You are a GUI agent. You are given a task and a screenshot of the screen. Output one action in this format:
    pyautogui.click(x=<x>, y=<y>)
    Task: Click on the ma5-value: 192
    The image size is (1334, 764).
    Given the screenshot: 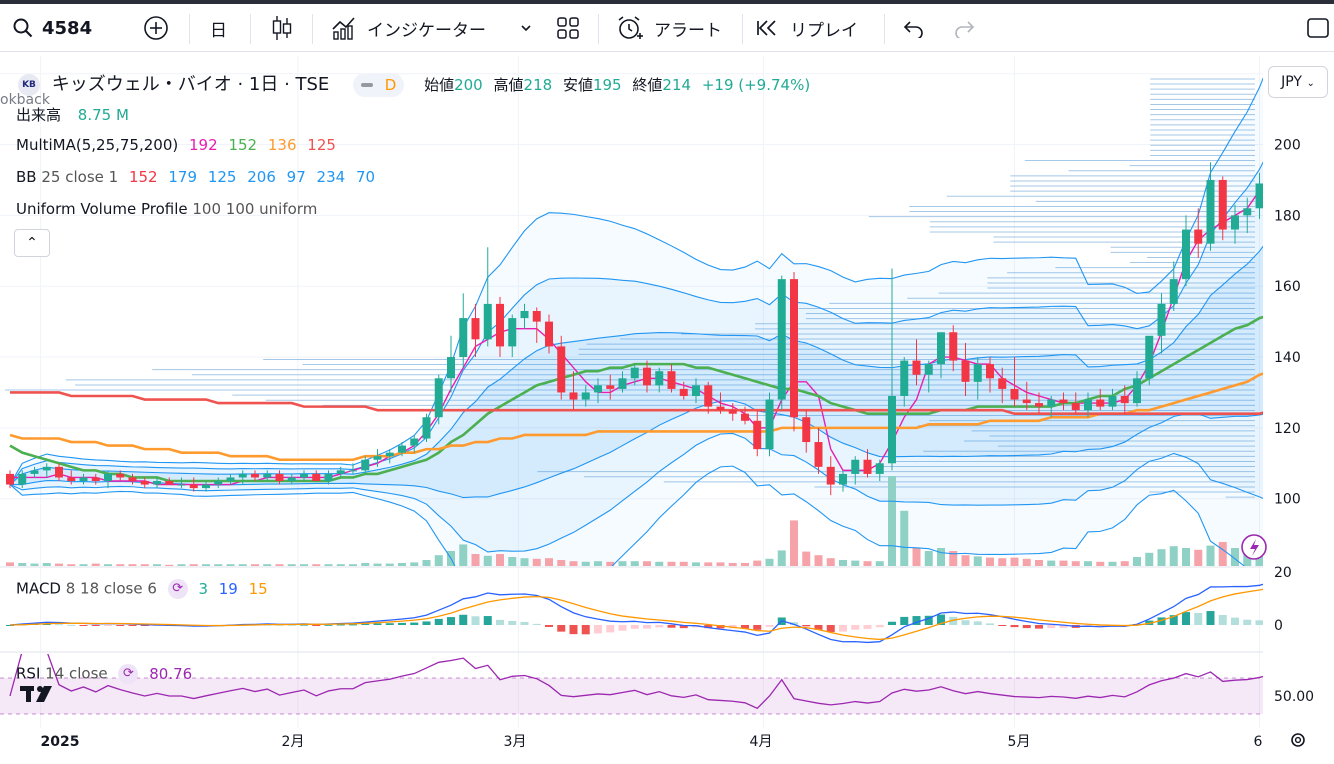 What is the action you would take?
    pyautogui.click(x=203, y=145)
    